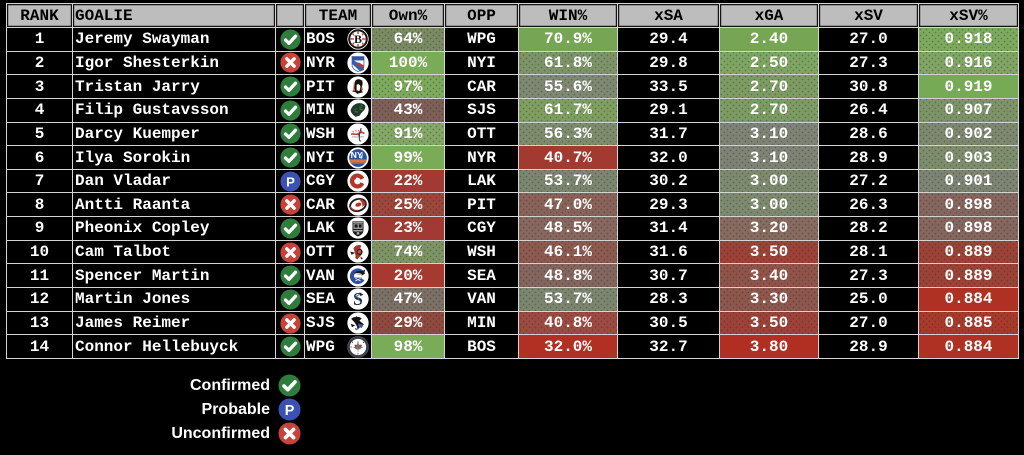  Describe the element at coordinates (356, 155) in the screenshot. I see `svg-text: NY` at that location.